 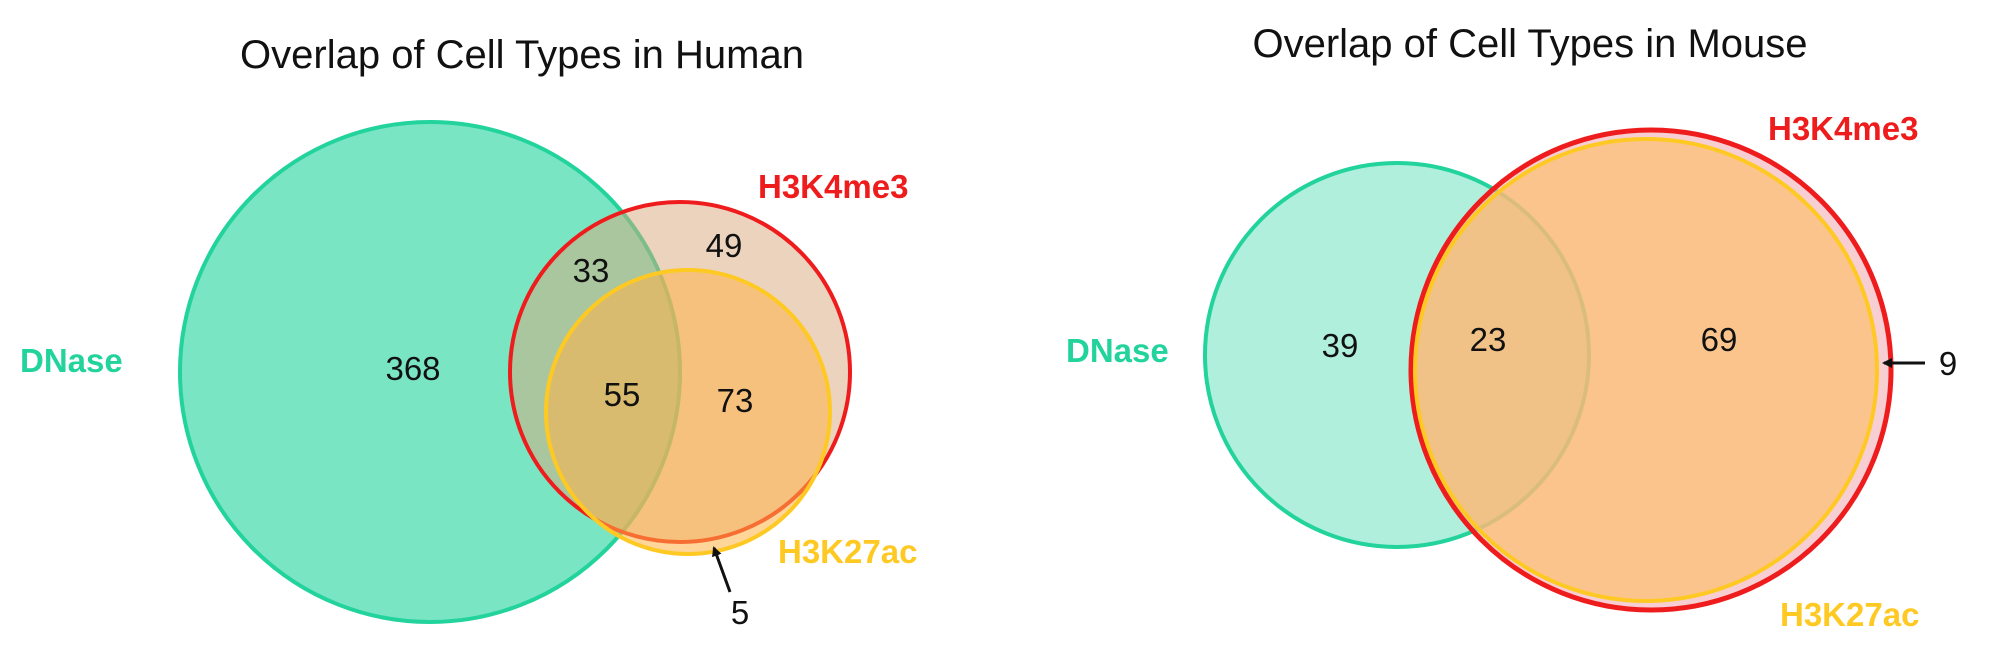 I want to click on human-region-all-three: 55, so click(x=622, y=394).